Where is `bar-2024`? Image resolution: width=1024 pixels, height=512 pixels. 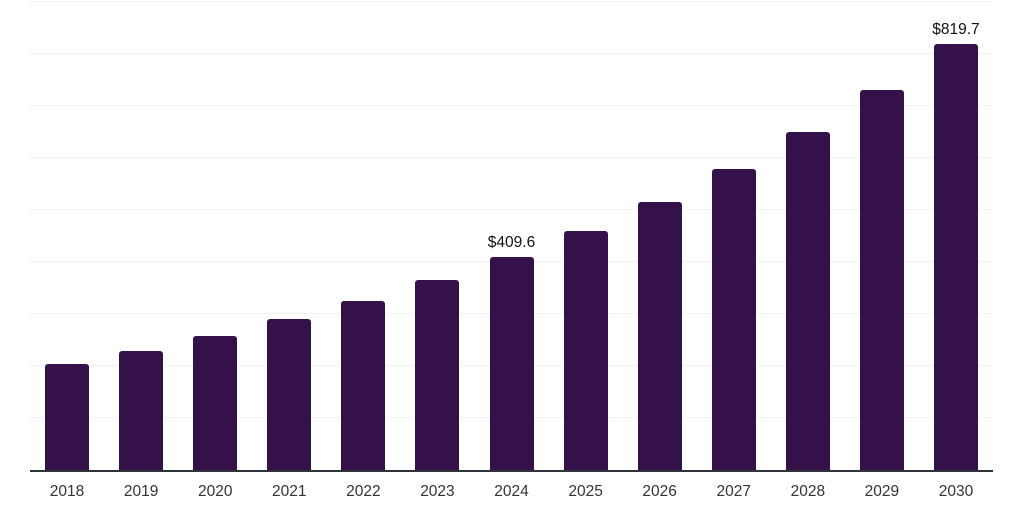
bar-2024 is located at coordinates (511, 363).